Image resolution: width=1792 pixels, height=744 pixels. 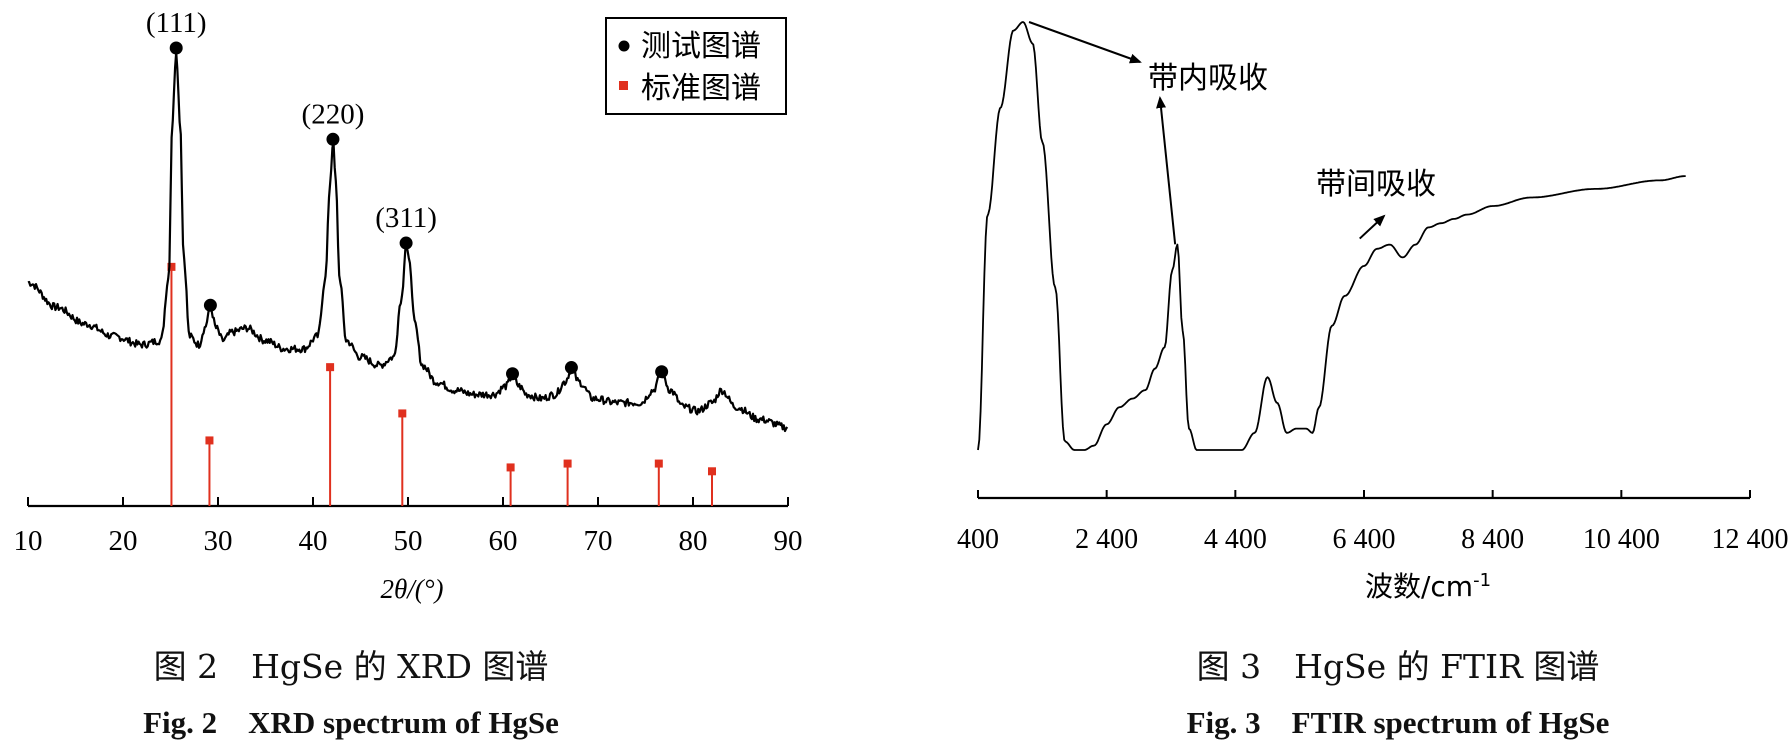 What do you see at coordinates (351, 666) in the screenshot?
I see `fig2-caption-cn: 图 2 HgSe 的 XRD 图谱` at bounding box center [351, 666].